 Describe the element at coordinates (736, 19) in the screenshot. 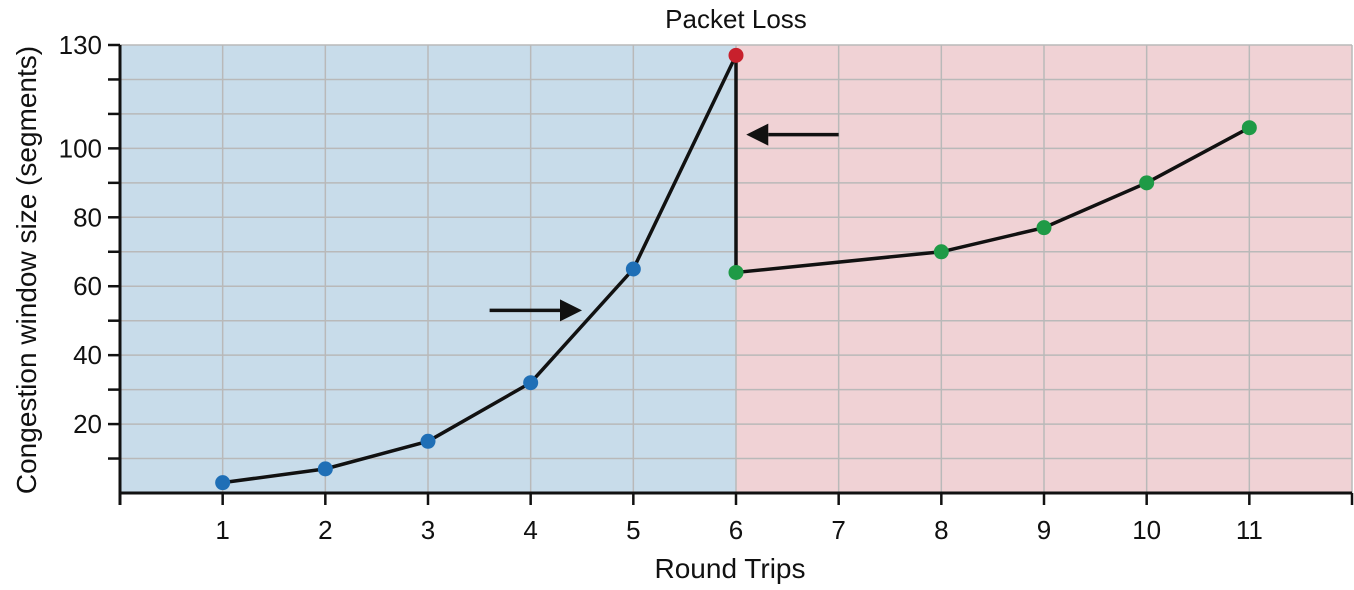

I see `packet-loss-label: Packet Loss` at that location.